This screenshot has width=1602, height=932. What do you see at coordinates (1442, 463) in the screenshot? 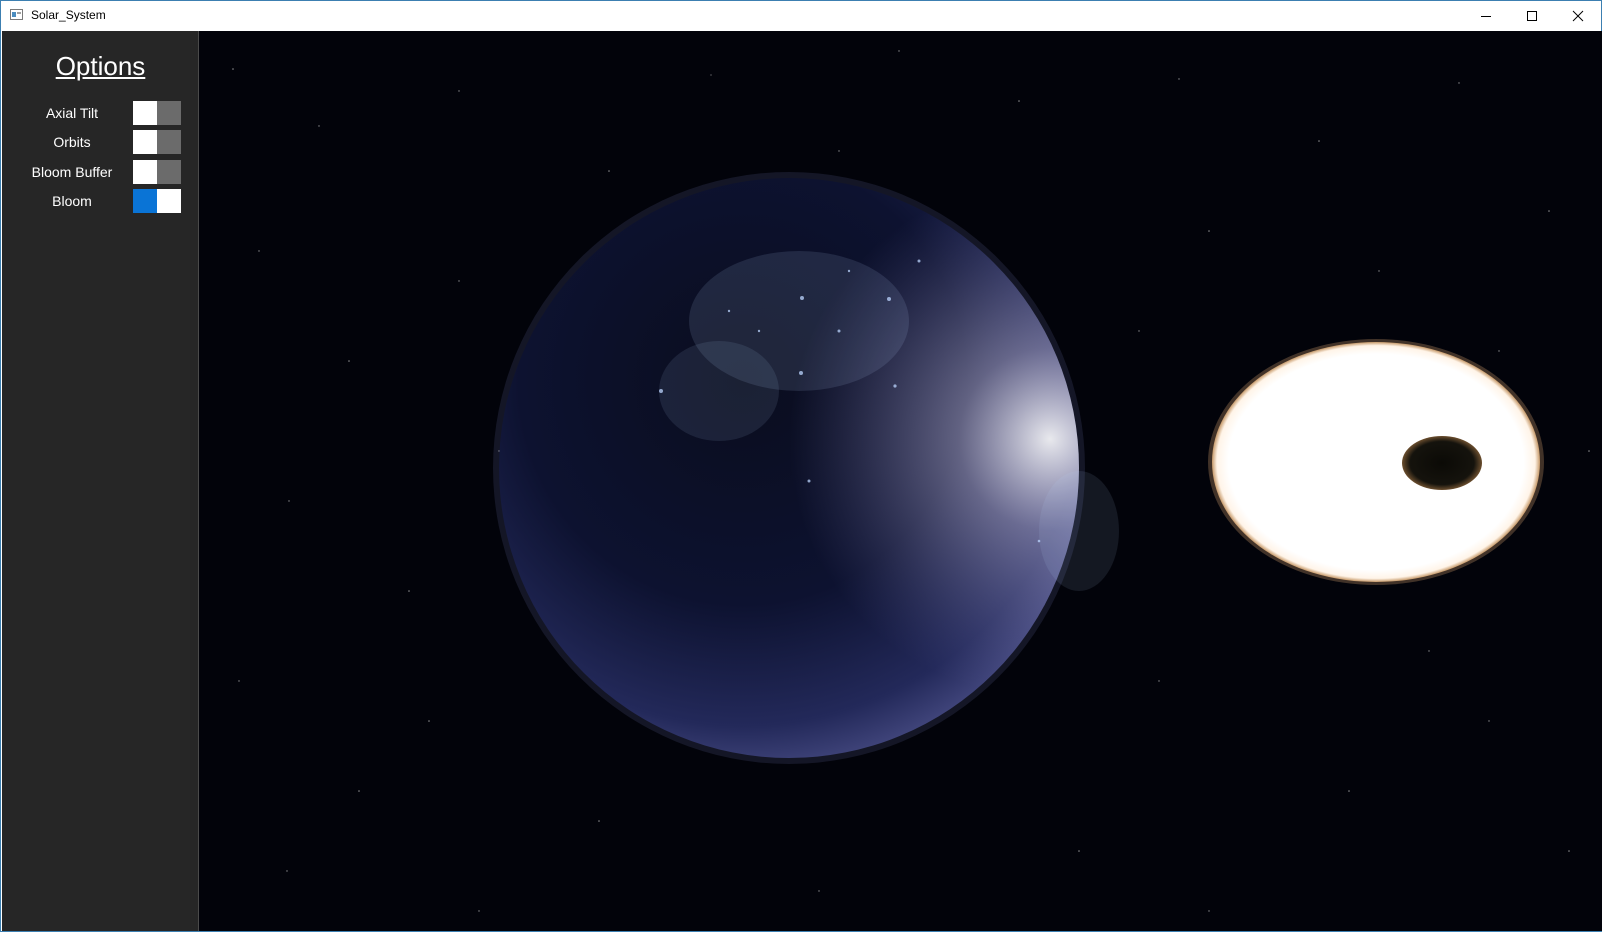
I see `moon-silhouette` at bounding box center [1442, 463].